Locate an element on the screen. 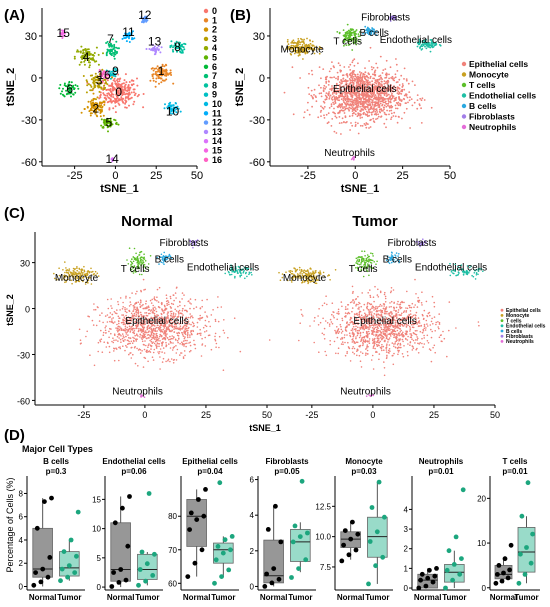 This screenshot has height=607, width=550. cluster-13-point is located at coordinates (158, 50).